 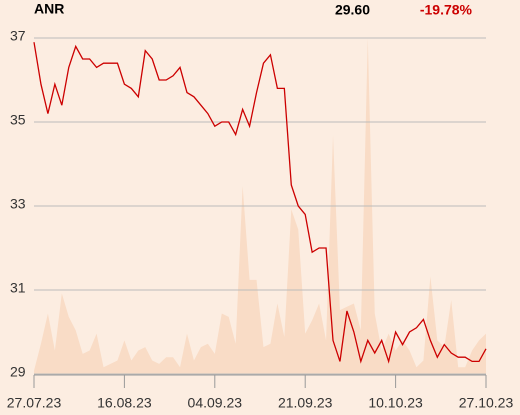 I want to click on x-tick-label: 04.09.23, so click(x=215, y=403).